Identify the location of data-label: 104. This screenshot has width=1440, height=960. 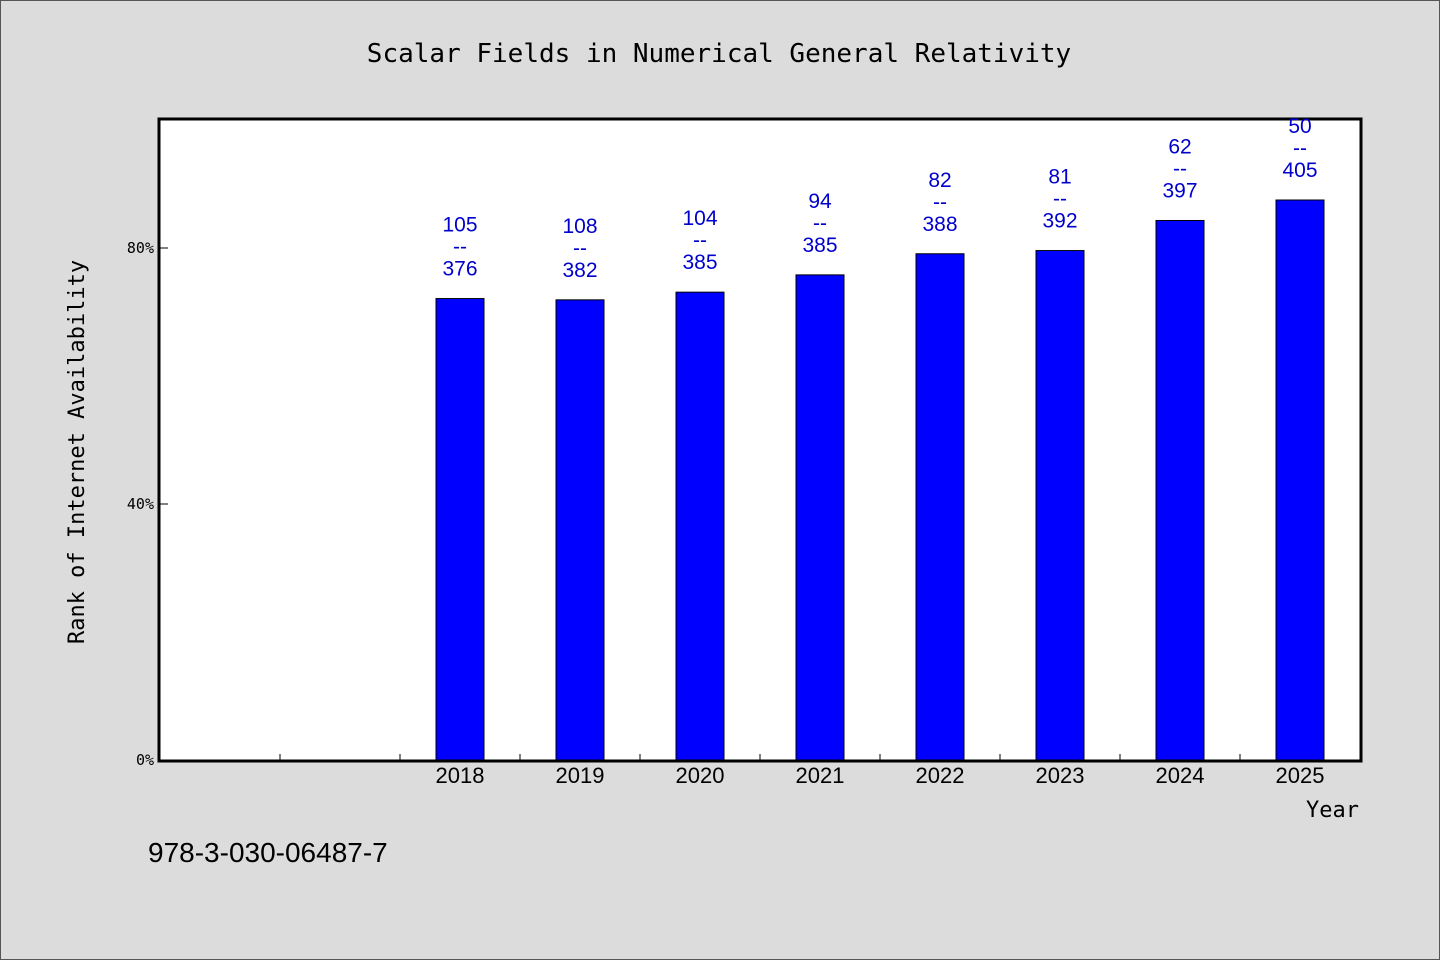
(699, 218).